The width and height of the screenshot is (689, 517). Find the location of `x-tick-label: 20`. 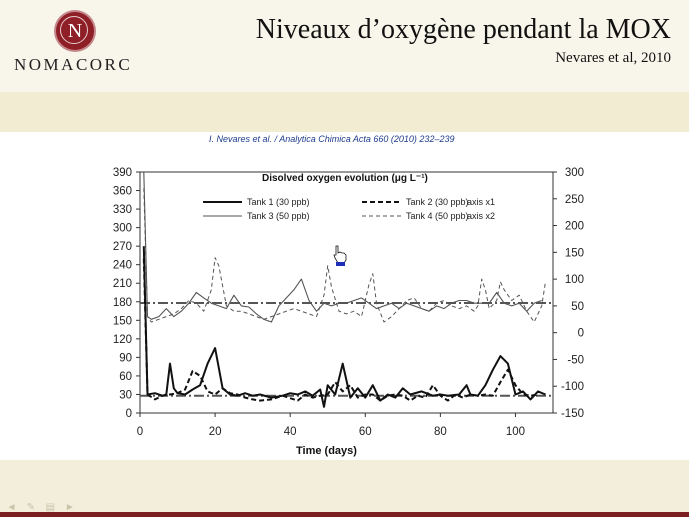

x-tick-label: 20 is located at coordinates (215, 432).